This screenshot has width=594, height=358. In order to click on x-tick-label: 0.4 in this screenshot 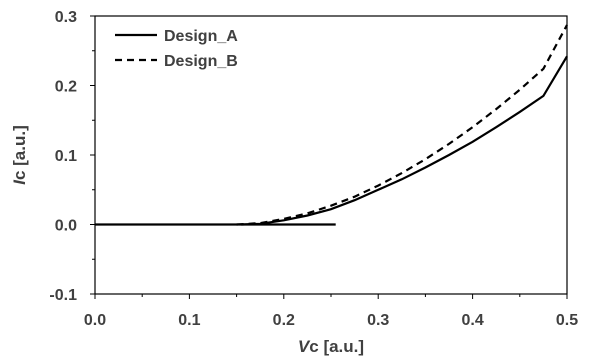, I will do `click(472, 320)`.